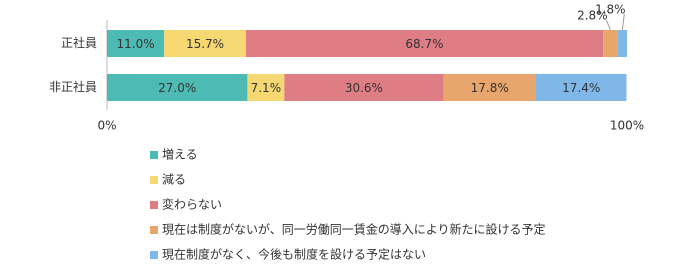  What do you see at coordinates (610, 10) in the screenshot?
I see `value-label: 1.8%` at bounding box center [610, 10].